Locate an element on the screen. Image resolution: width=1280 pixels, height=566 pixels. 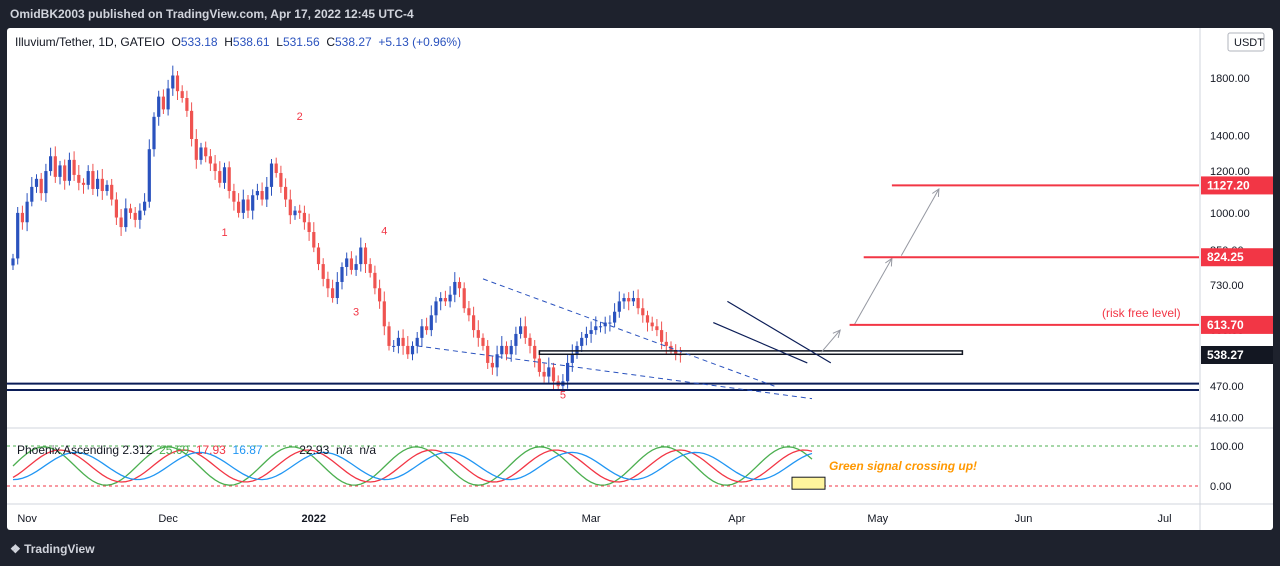
indicator-line-green is located at coordinates (412, 466).